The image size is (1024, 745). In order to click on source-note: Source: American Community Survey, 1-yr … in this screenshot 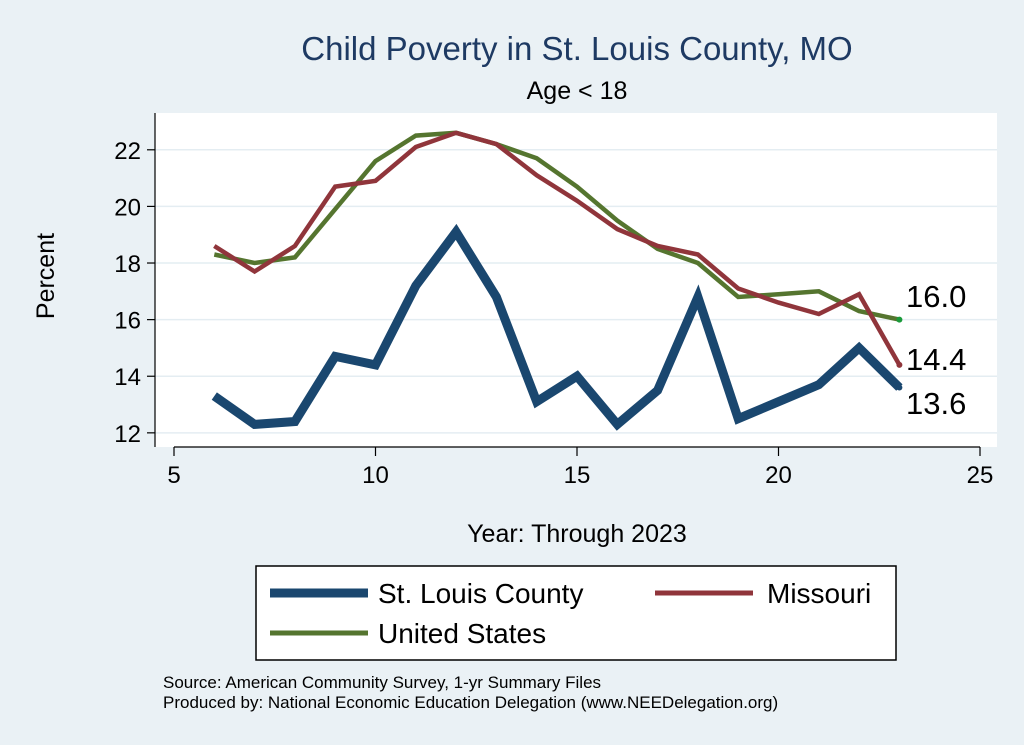, I will do `click(382, 682)`.